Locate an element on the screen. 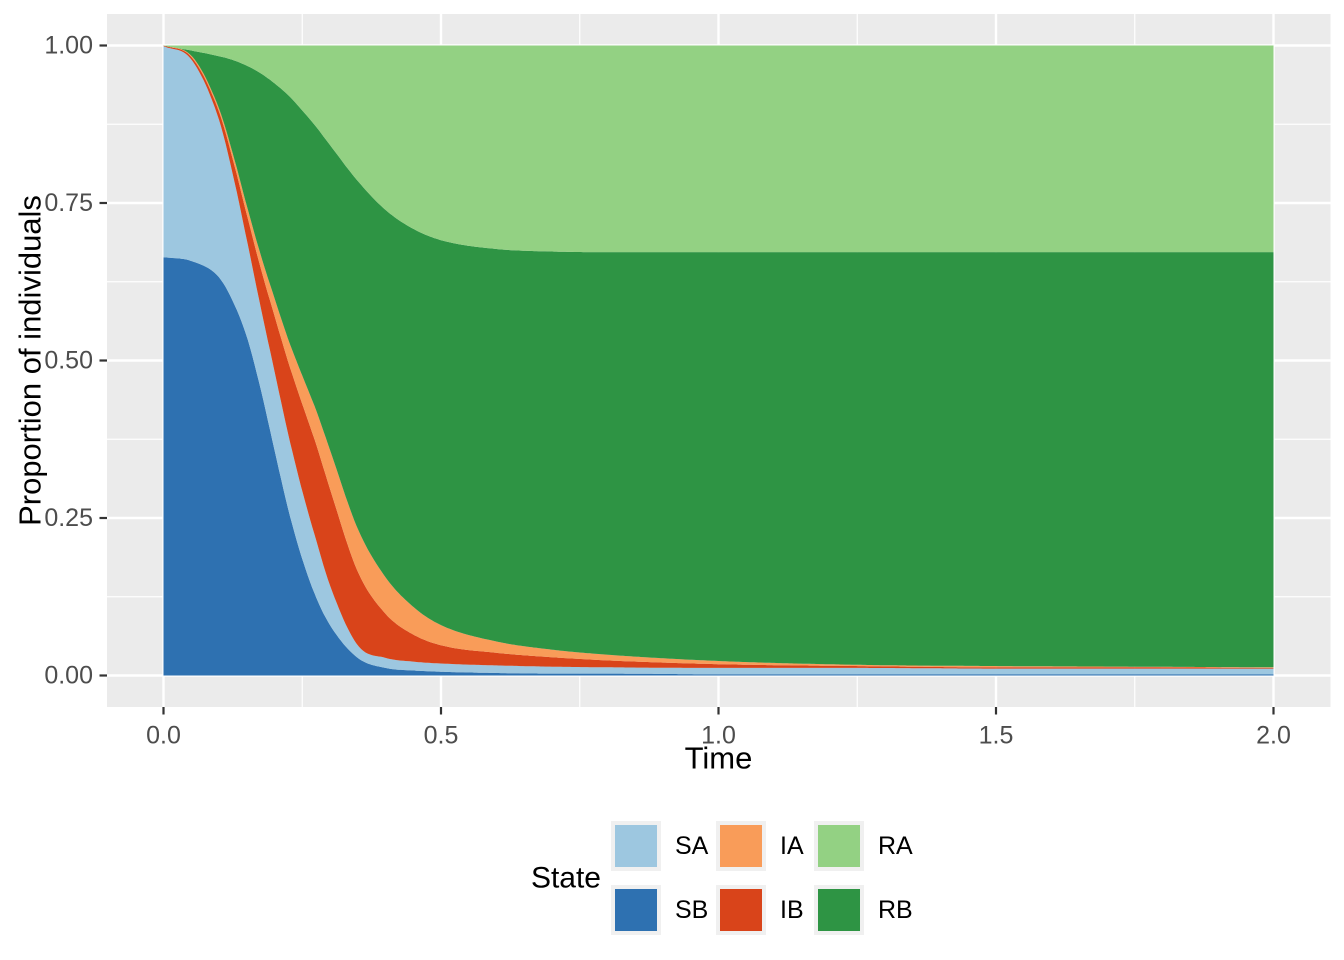 This screenshot has height=960, width=1344. x-tick-label: 1.5 is located at coordinates (996, 736).